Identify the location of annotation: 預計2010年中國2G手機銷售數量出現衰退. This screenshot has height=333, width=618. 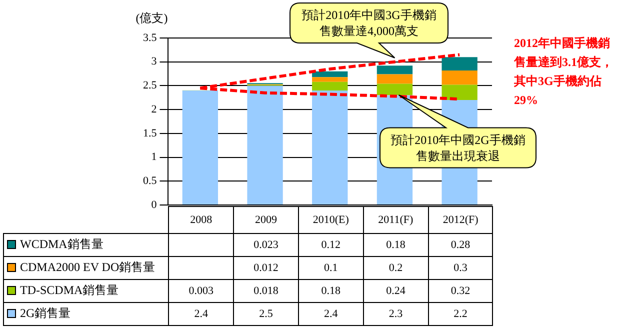
(458, 148).